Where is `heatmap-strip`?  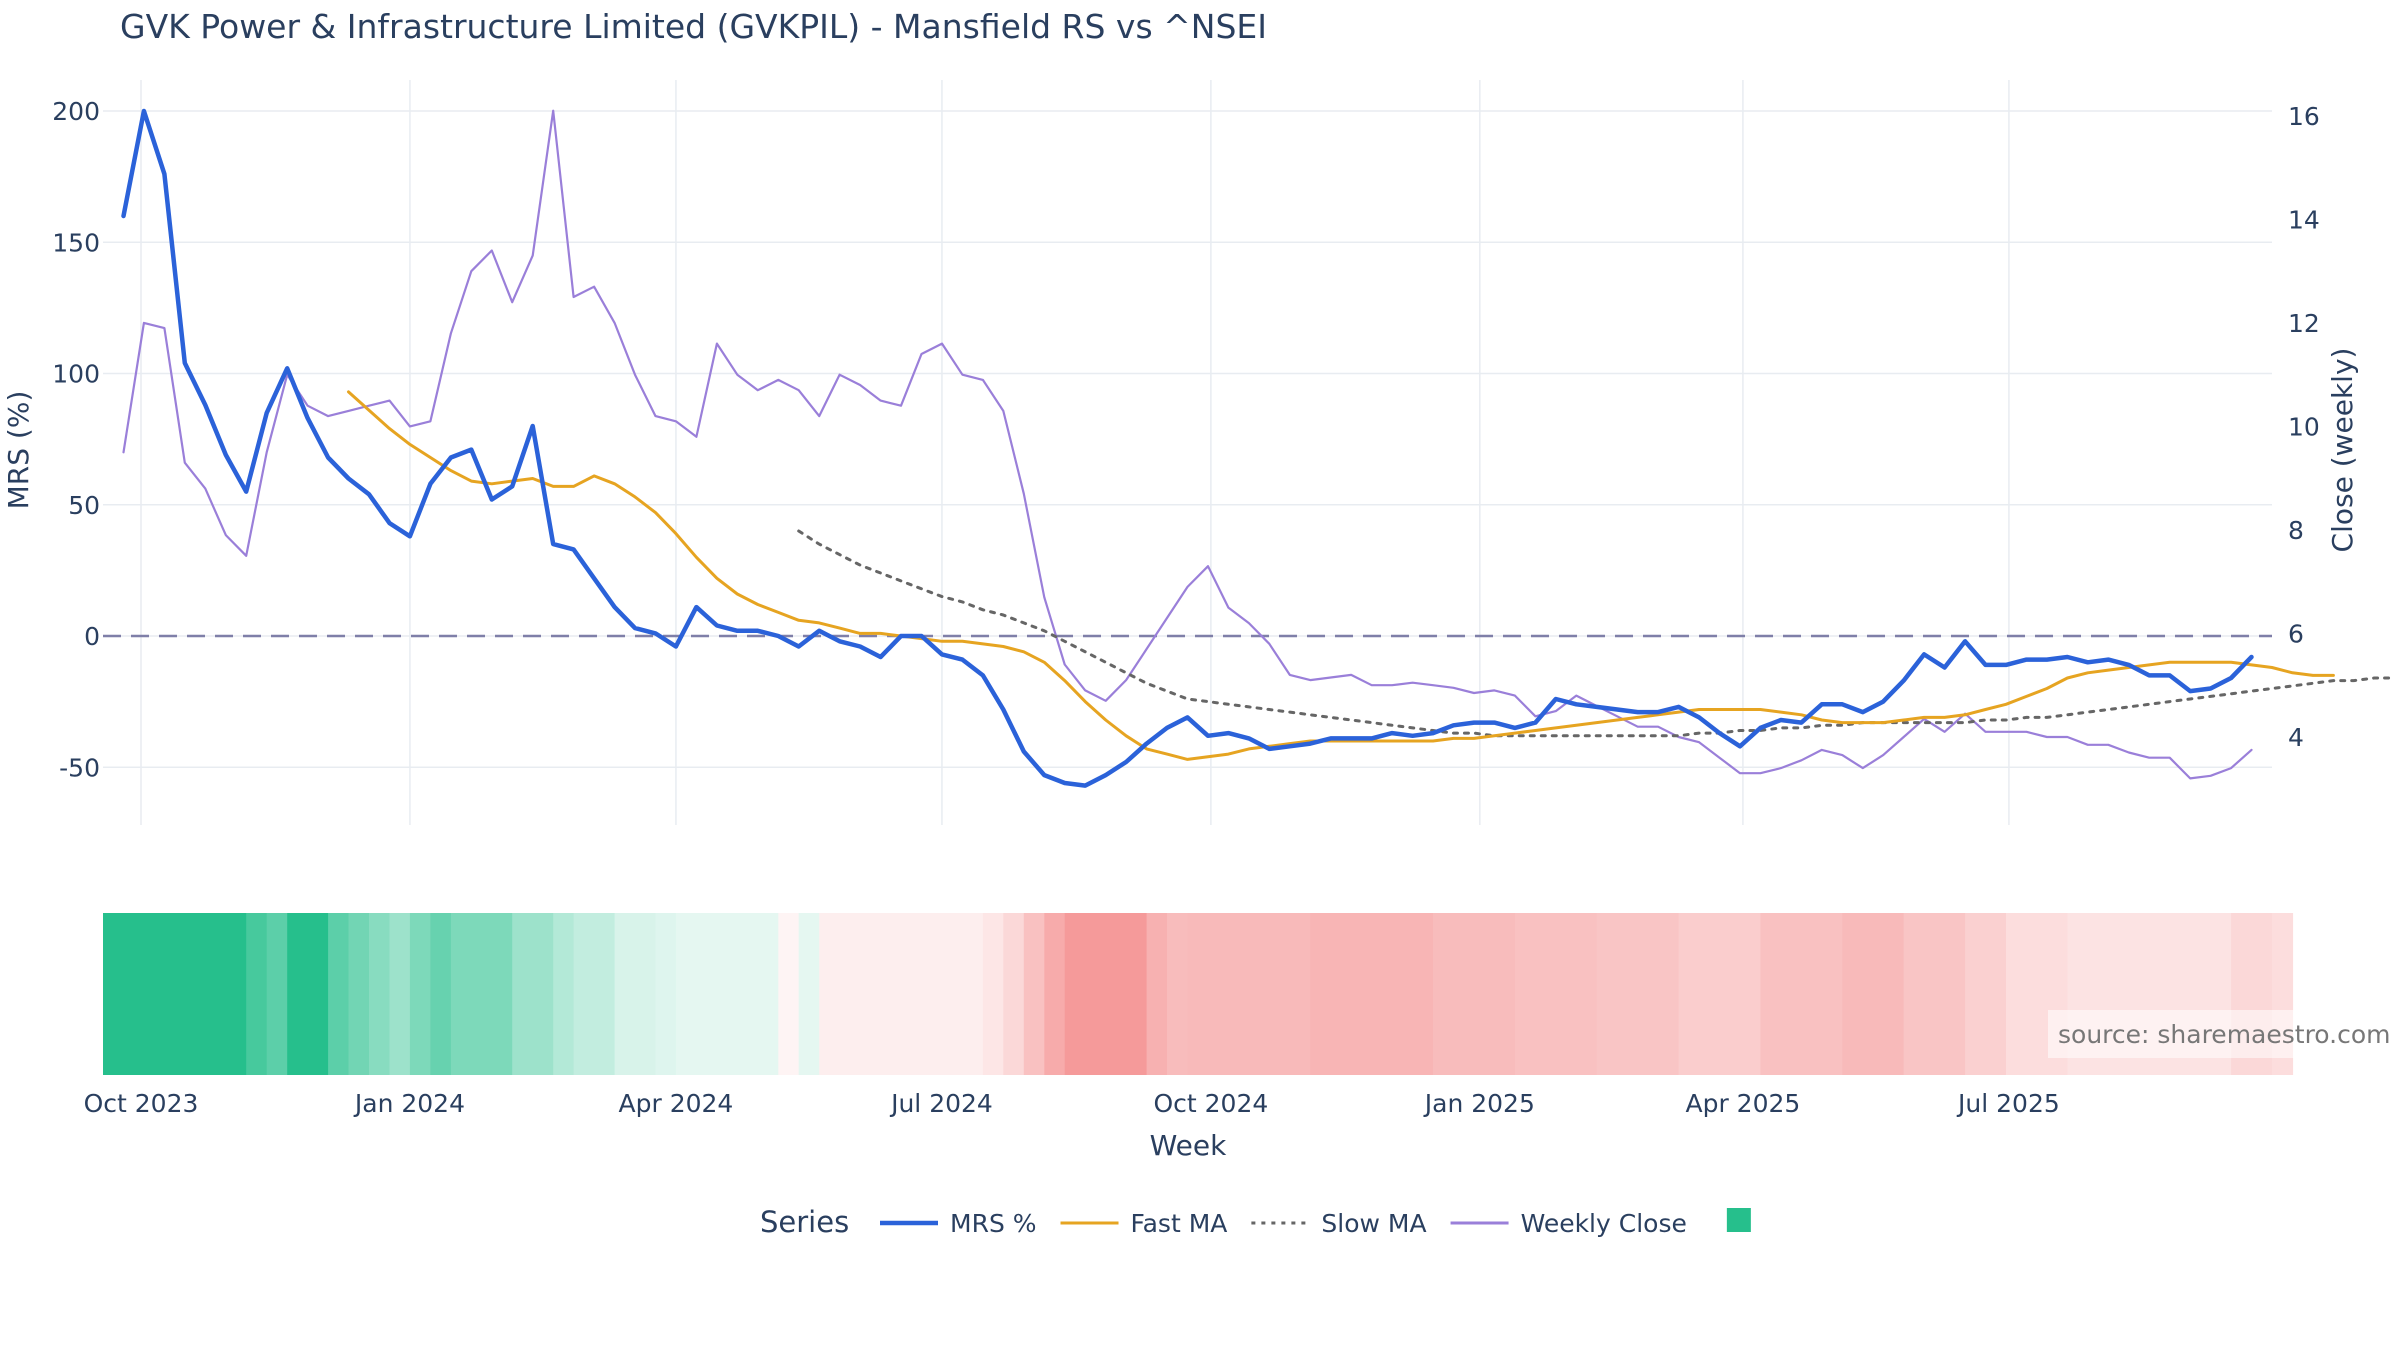
heatmap-strip is located at coordinates (1198, 994).